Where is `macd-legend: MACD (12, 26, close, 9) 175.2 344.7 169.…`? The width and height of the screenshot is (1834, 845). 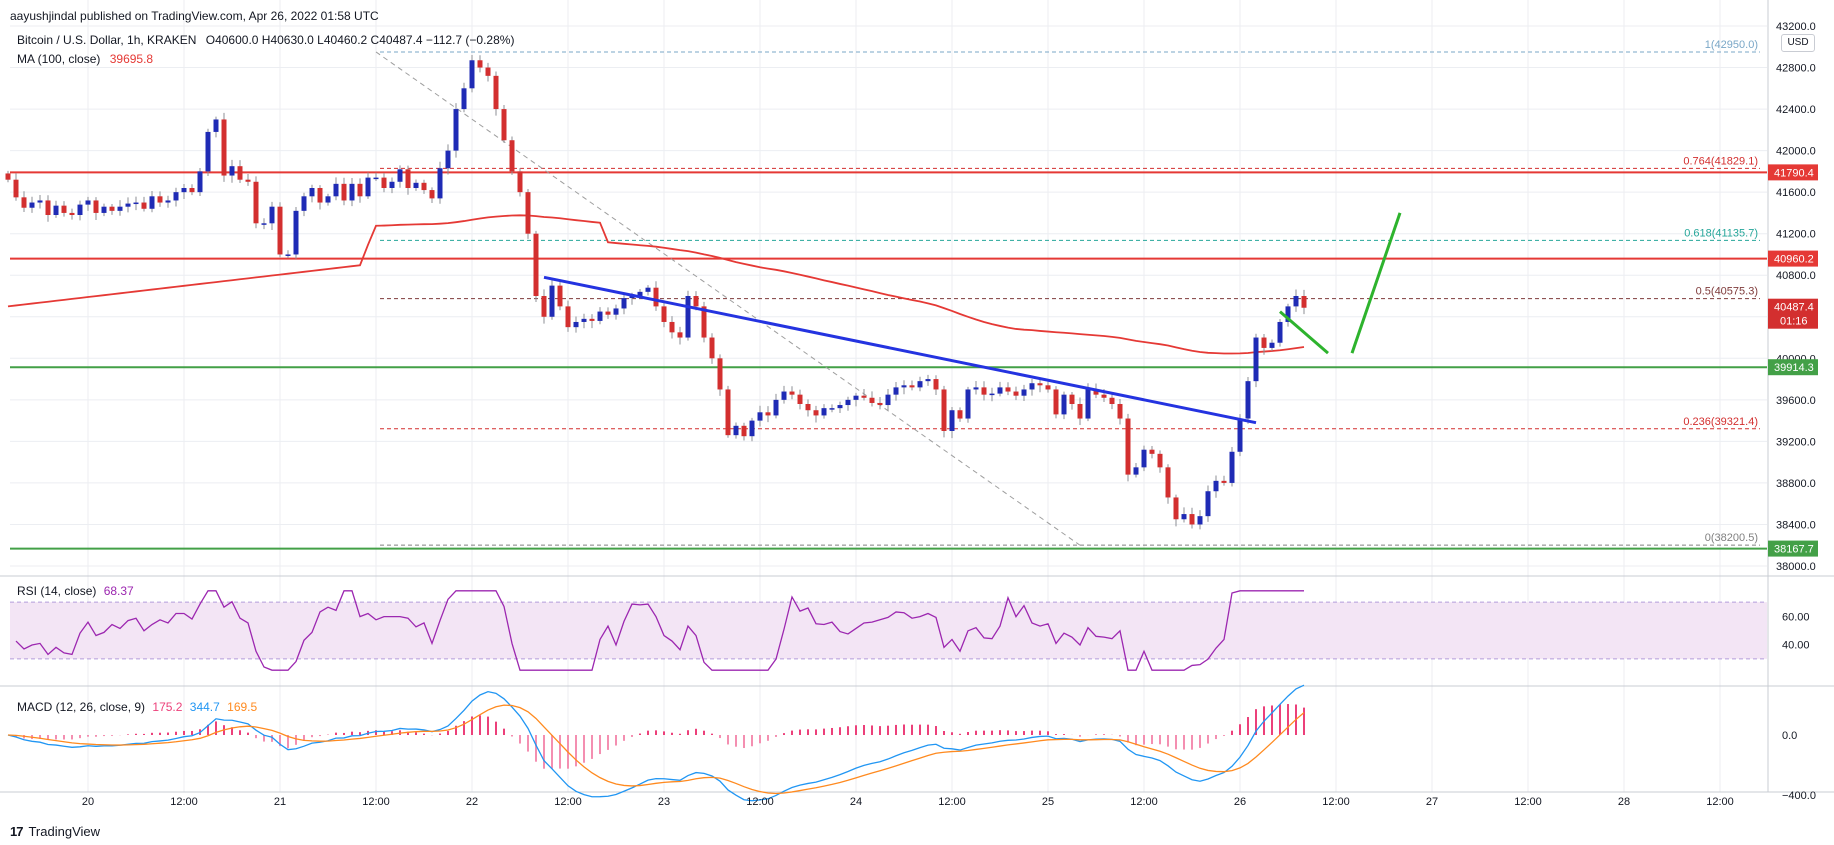 macd-legend: MACD (12, 26, close, 9) 175.2 344.7 169.… is located at coordinates (137, 707).